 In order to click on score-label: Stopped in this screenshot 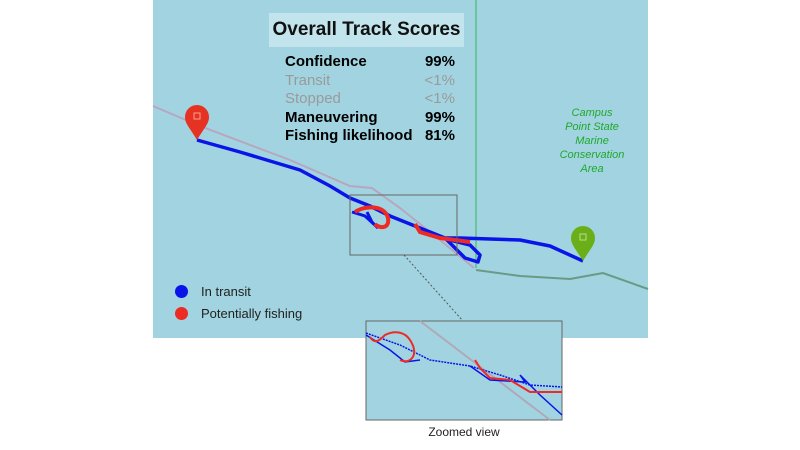, I will do `click(313, 98)`.